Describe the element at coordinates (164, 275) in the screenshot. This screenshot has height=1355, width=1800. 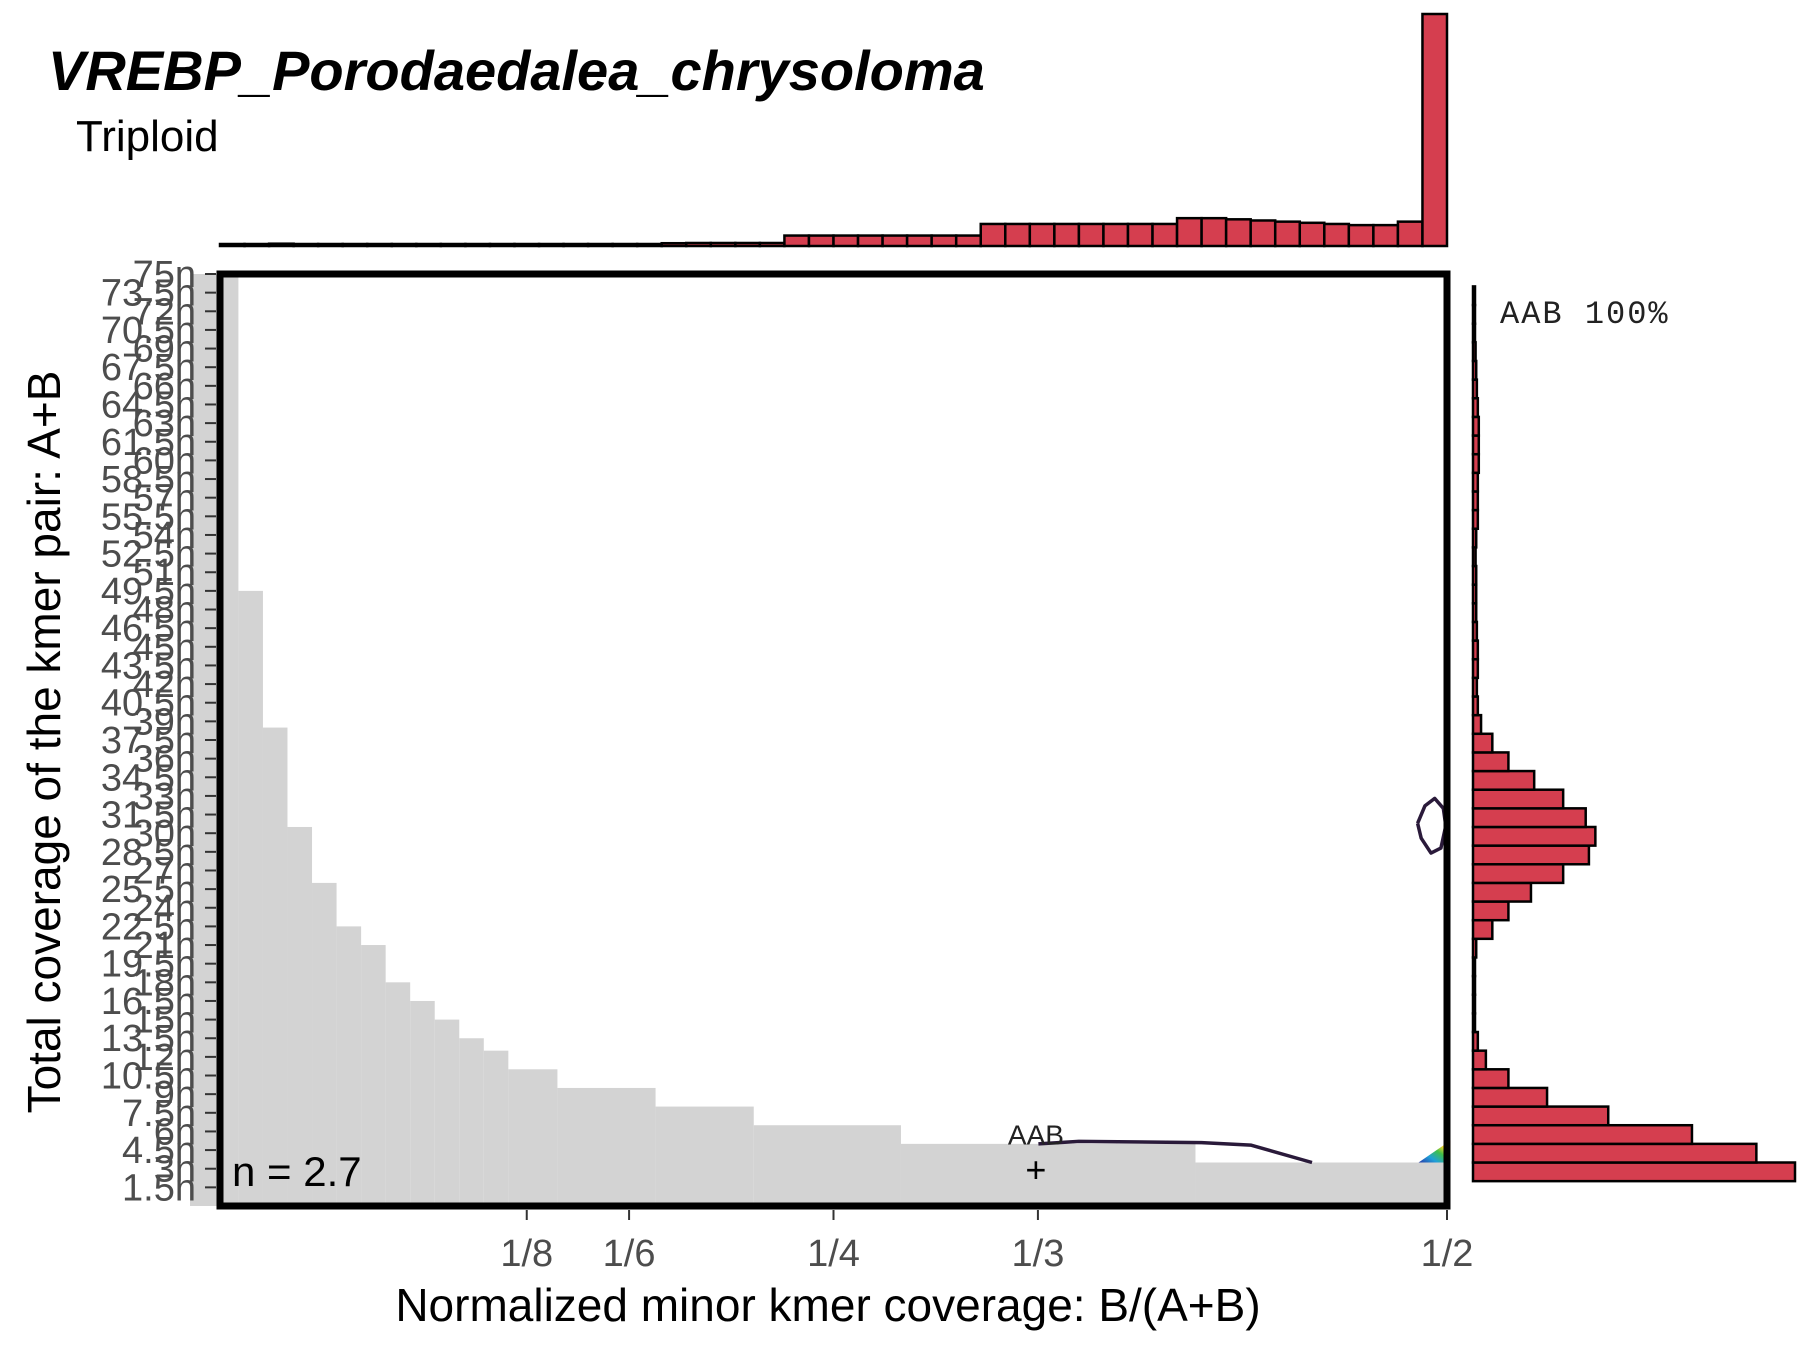
I see `y-tick-label: 75n` at that location.